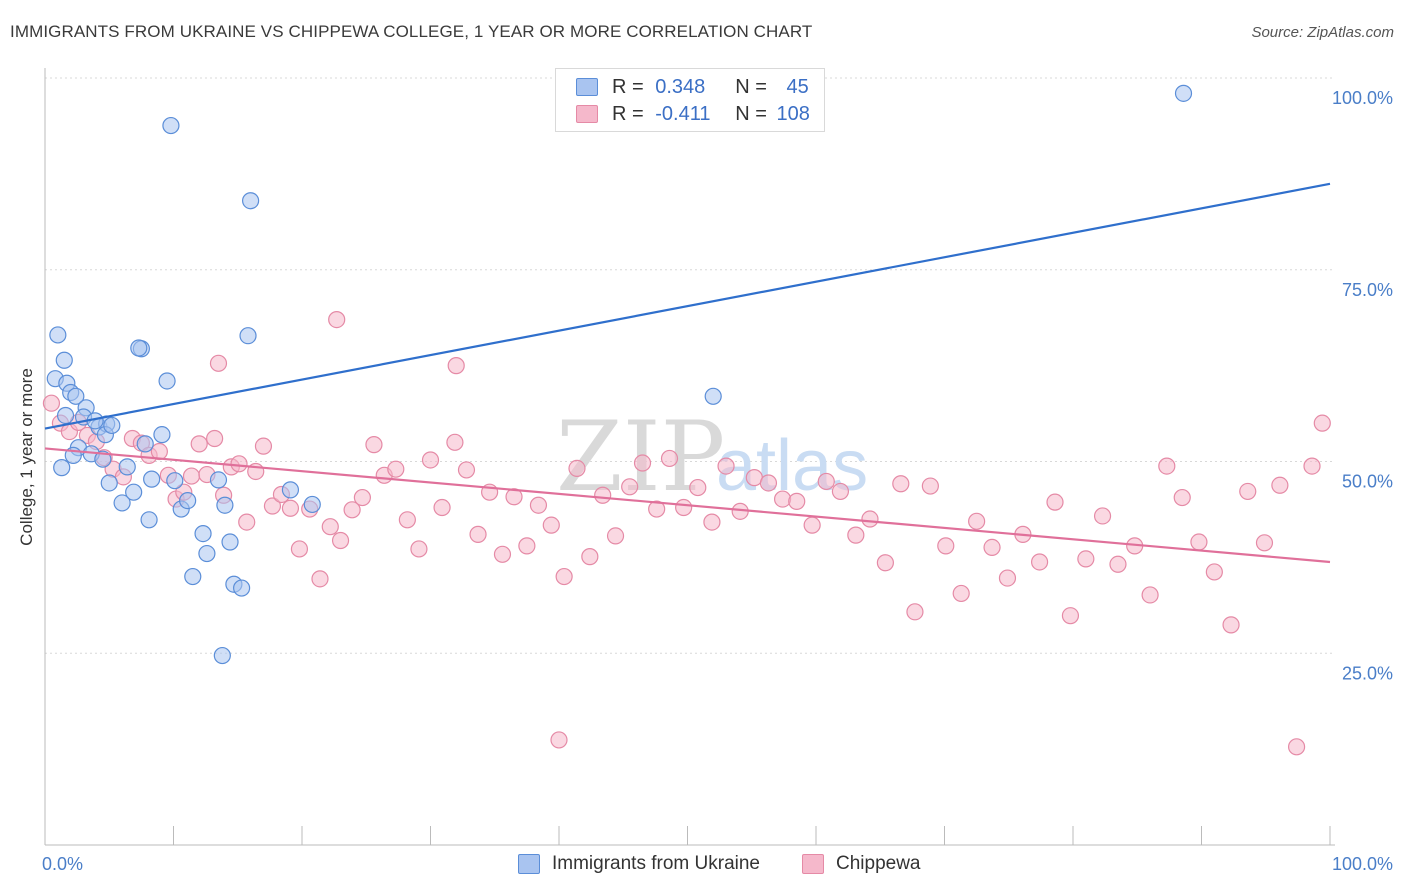 The image size is (1406, 892). What do you see at coordinates (690, 100) in the screenshot?
I see `stats-legend: R = 0.348 N = 45 R = -0.411 N = 108` at bounding box center [690, 100].